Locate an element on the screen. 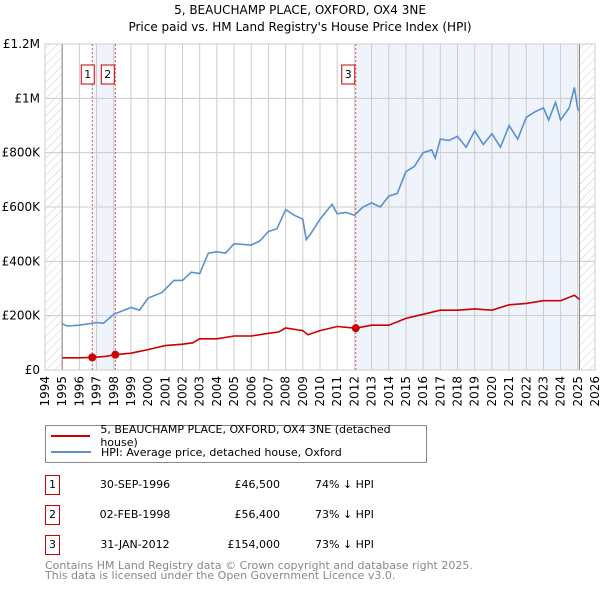  table-row: 2 02-FEB-1998 £56,400 73% ↓ HPI is located at coordinates (245, 515).